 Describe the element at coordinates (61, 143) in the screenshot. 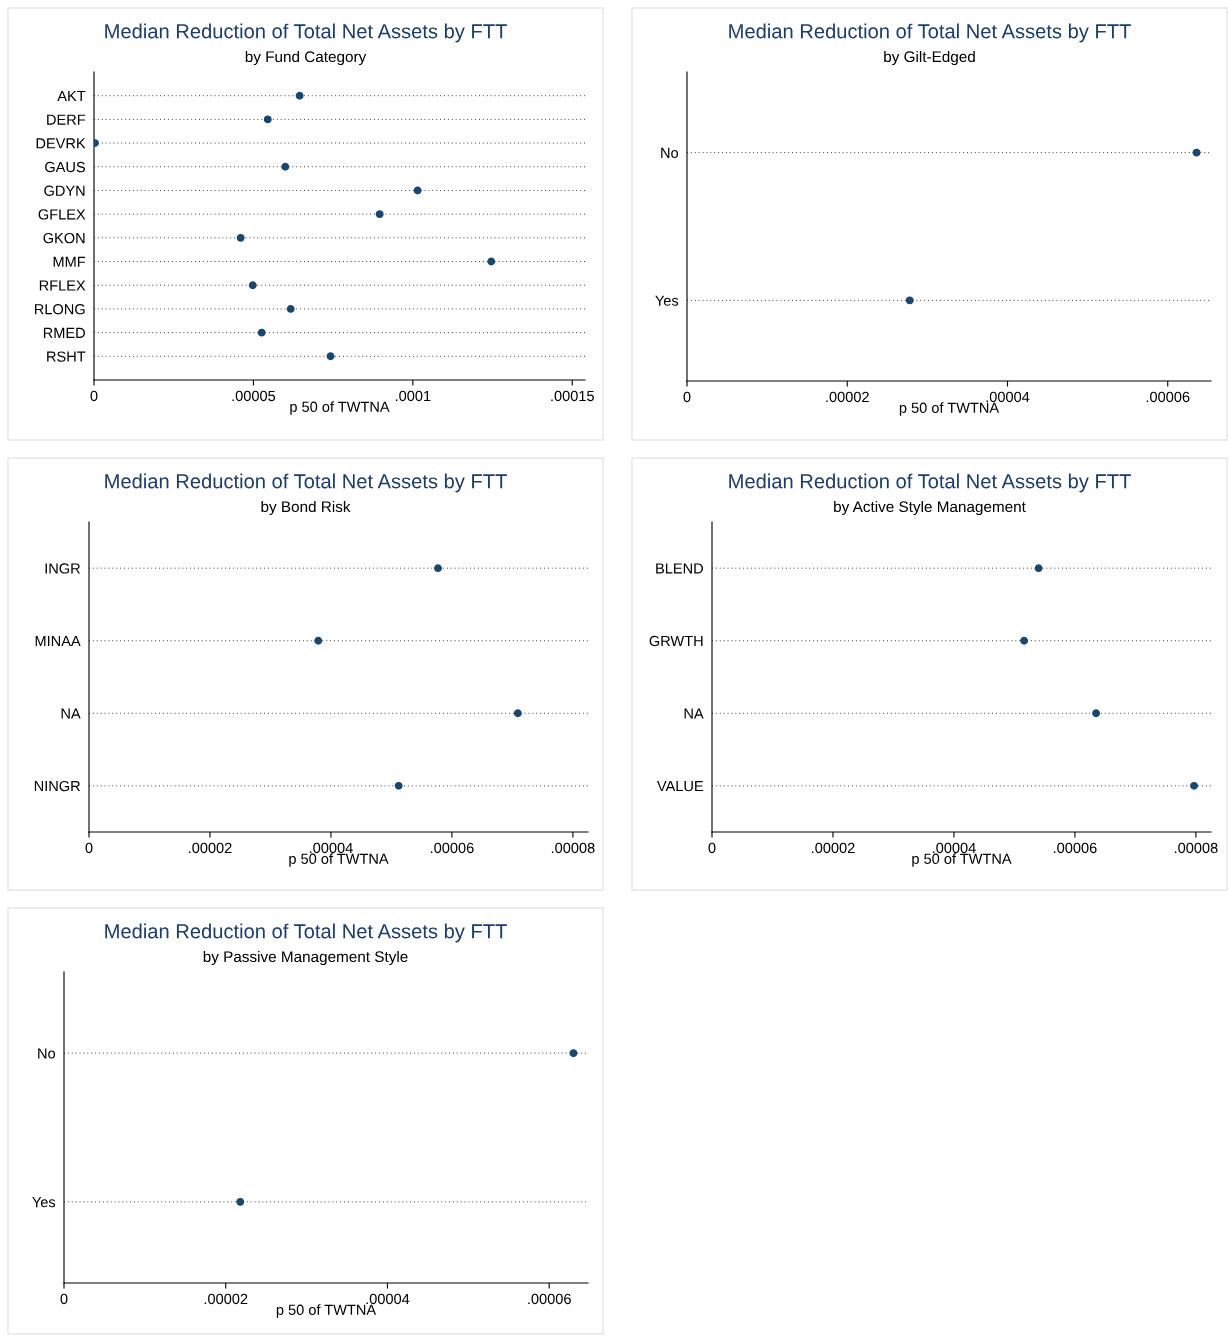

I see `y-tick-label: DEVRK` at that location.